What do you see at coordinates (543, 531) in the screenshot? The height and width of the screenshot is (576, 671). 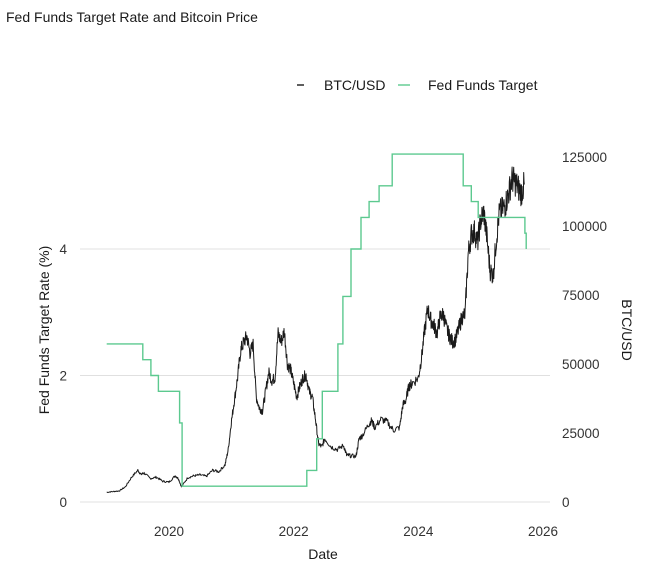 I see `x-tick-label: 2026` at bounding box center [543, 531].